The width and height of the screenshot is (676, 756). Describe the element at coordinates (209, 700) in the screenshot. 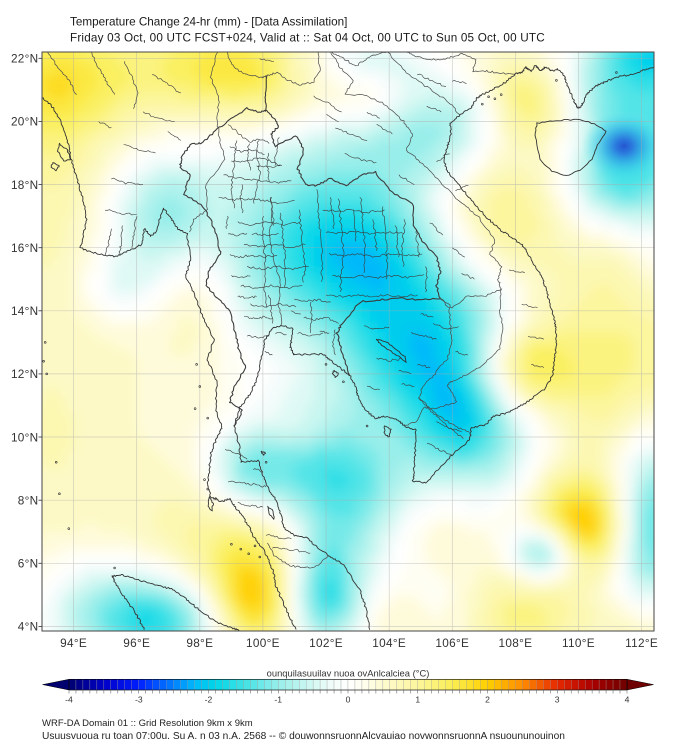

I see `svg-text: -2` at that location.